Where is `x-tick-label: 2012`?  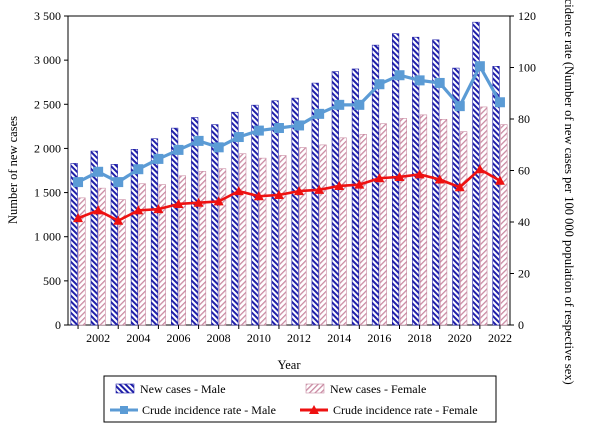
x-tick-label: 2012 is located at coordinates (299, 338).